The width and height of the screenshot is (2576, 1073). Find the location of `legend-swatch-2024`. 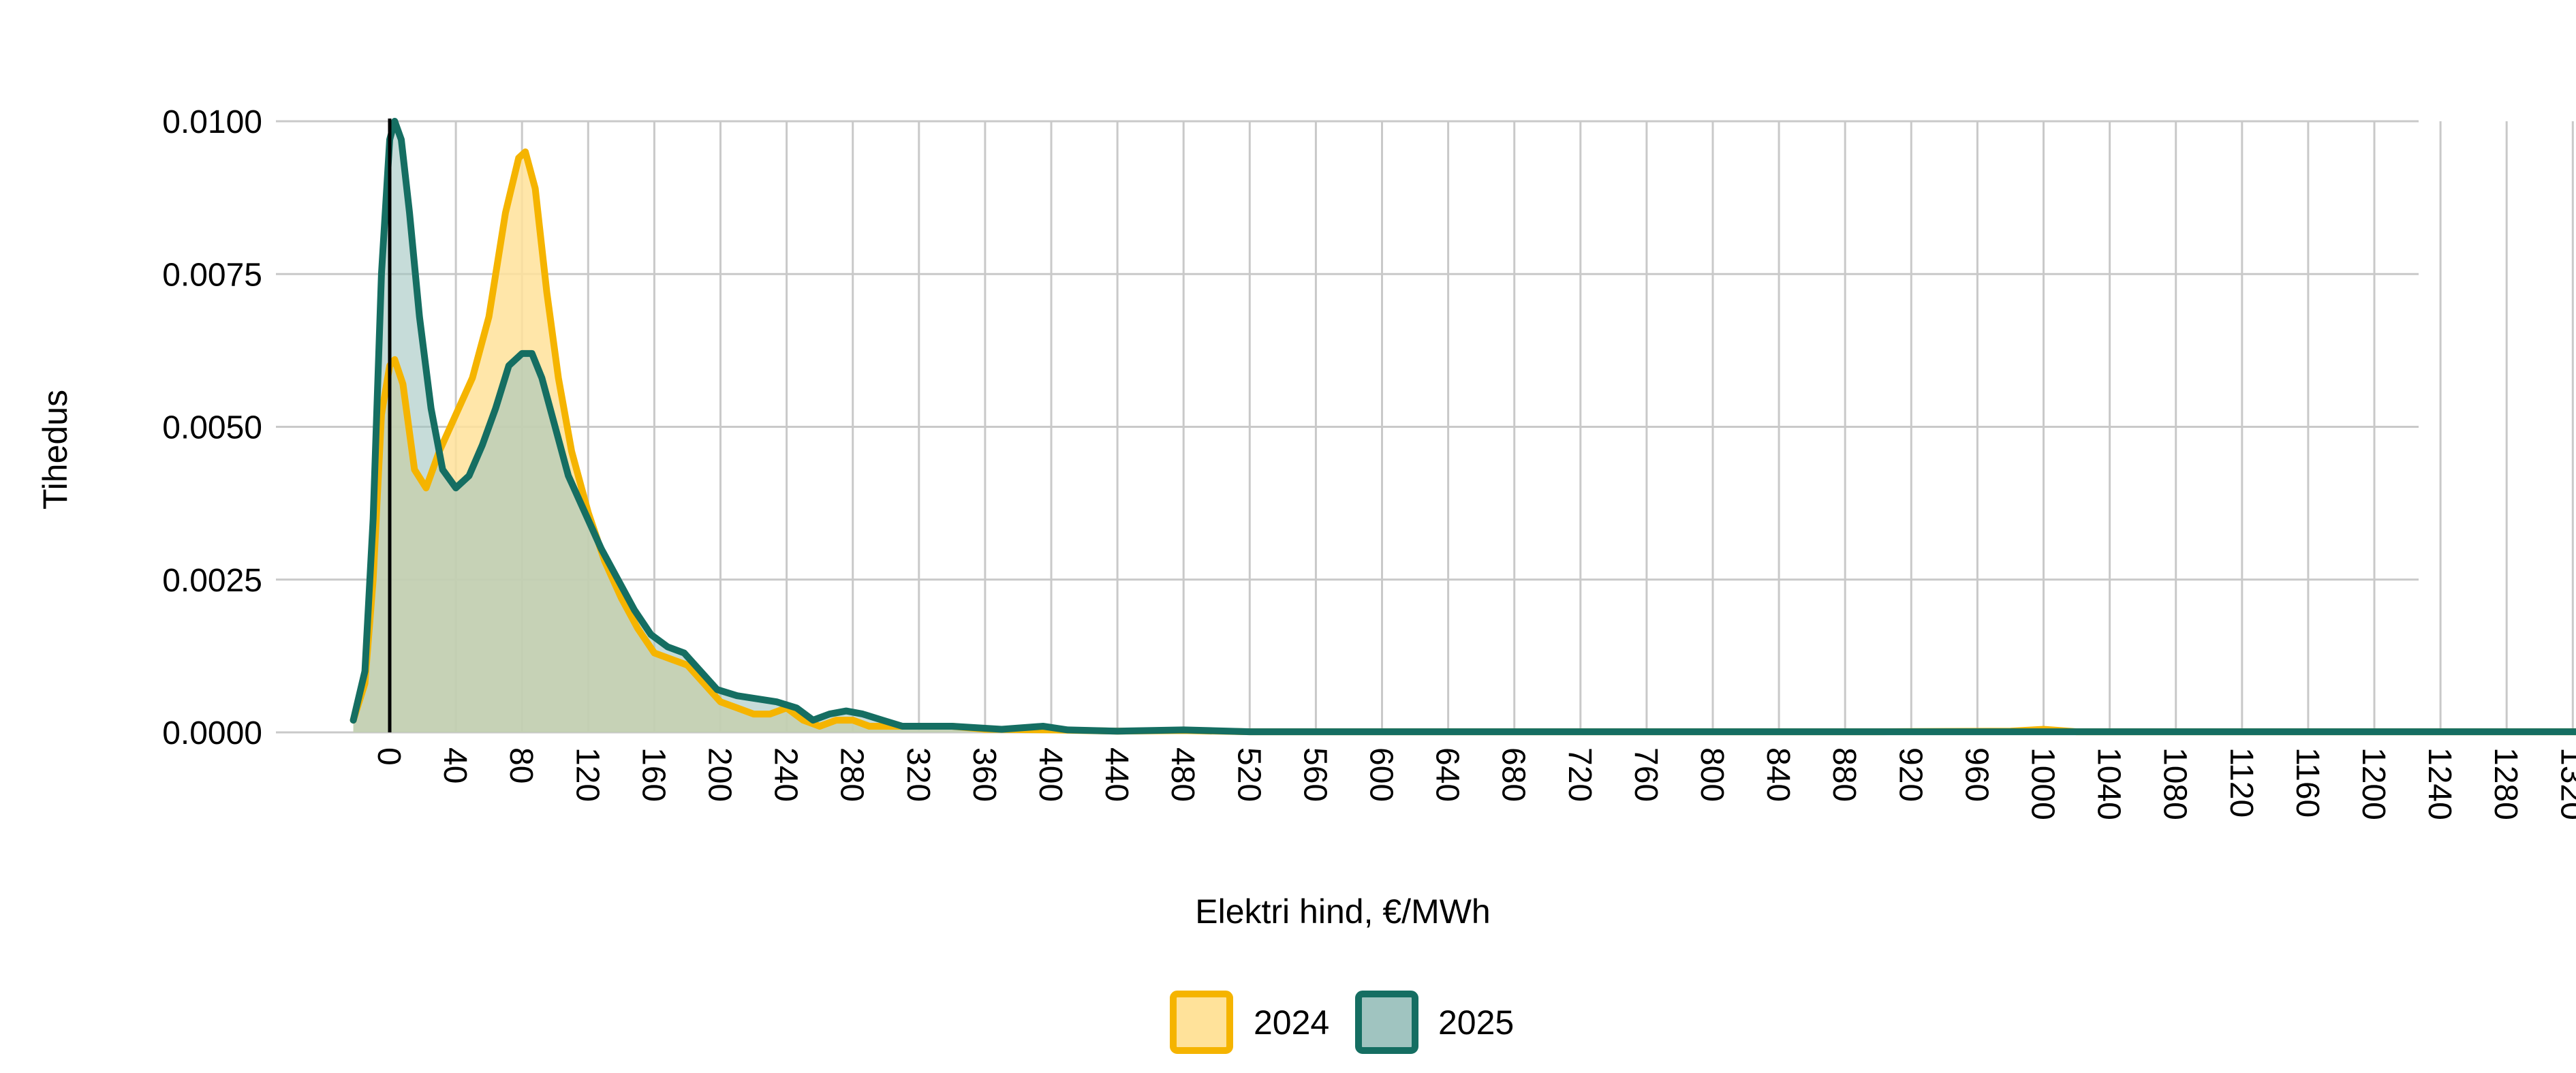

legend-swatch-2024 is located at coordinates (1201, 1022).